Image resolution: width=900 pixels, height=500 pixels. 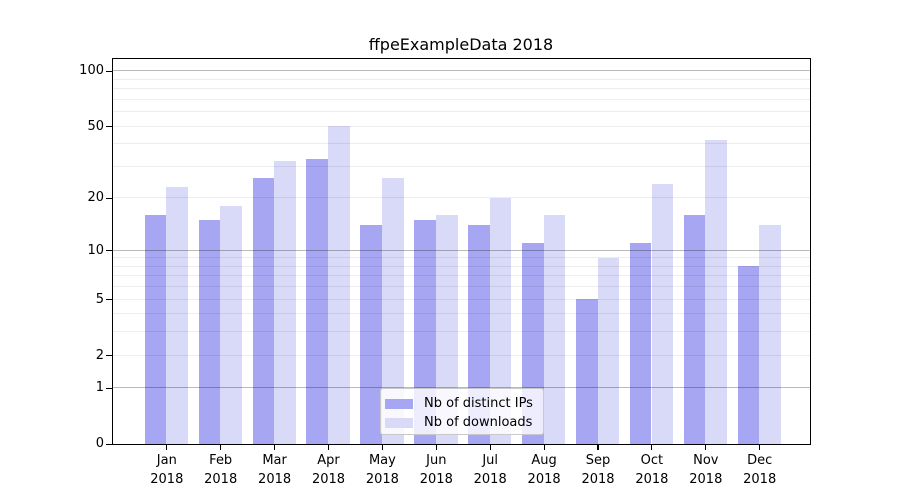 I want to click on y-tick-label-1: 1, so click(x=99, y=388).